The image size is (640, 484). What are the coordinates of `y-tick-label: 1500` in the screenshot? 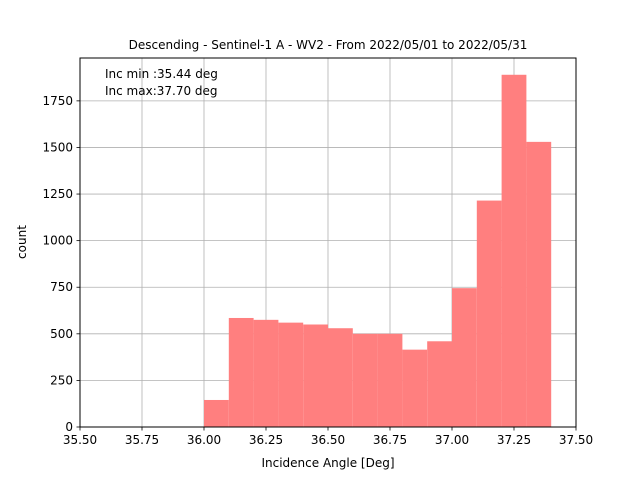 It's located at (57, 147).